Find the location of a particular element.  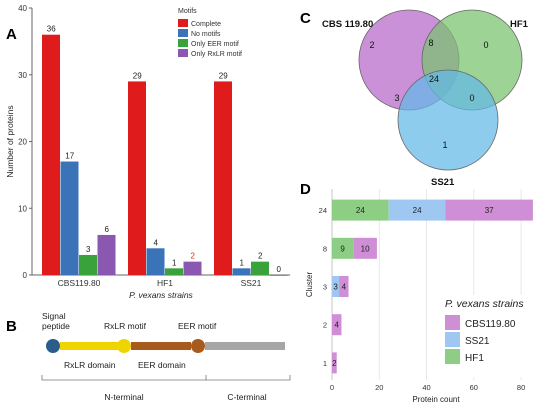

legend-label: CBS119.80 is located at coordinates (490, 324).